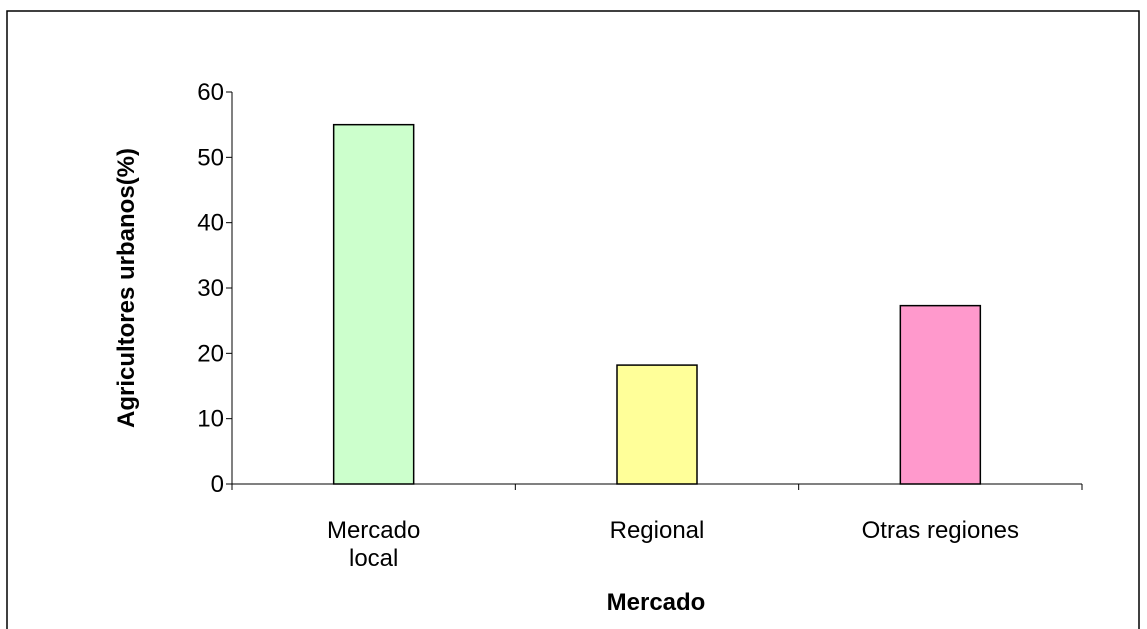  Describe the element at coordinates (210, 353) in the screenshot. I see `y-tick-label: 20` at that location.